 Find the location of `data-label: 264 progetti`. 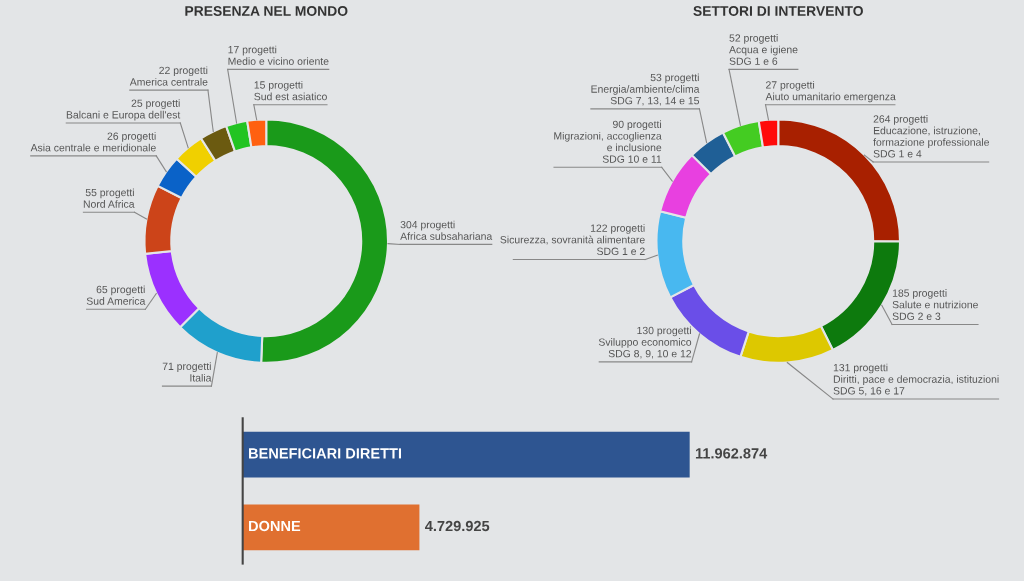

data-label: 264 progetti is located at coordinates (900, 120).